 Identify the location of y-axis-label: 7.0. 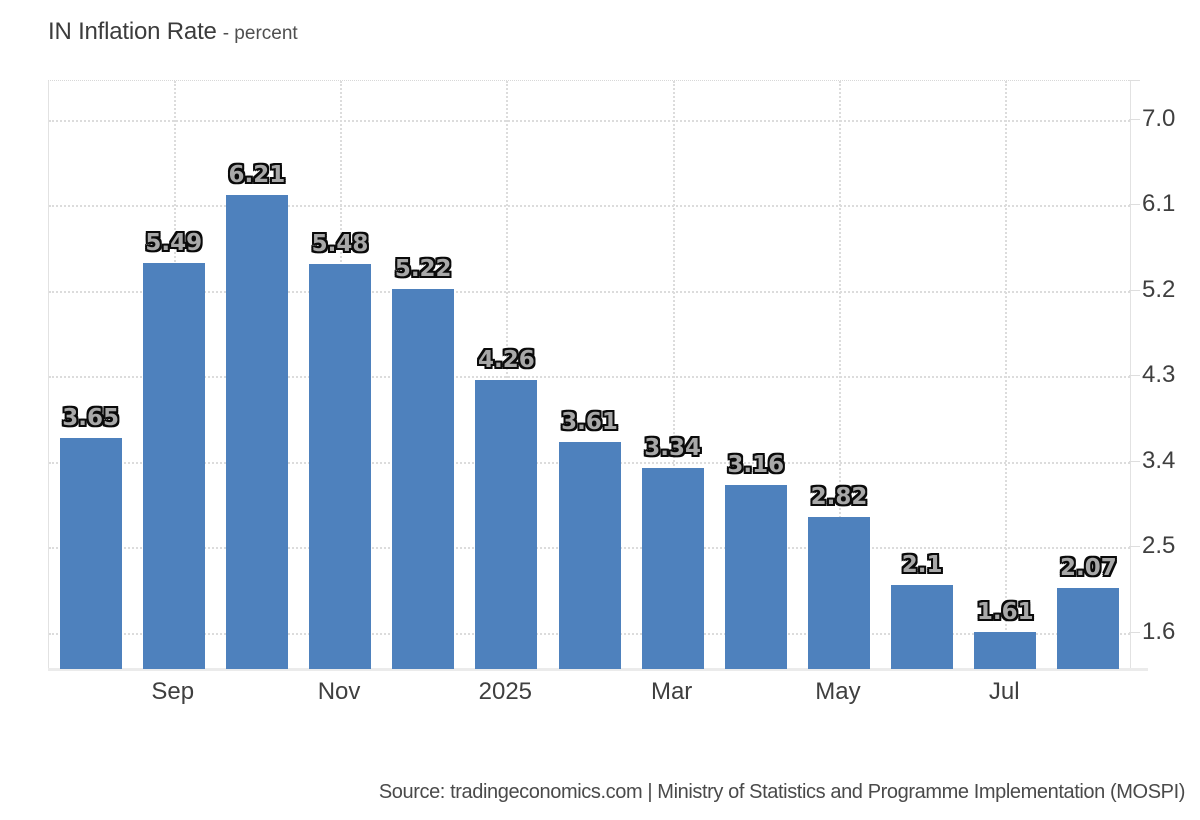
(1159, 118).